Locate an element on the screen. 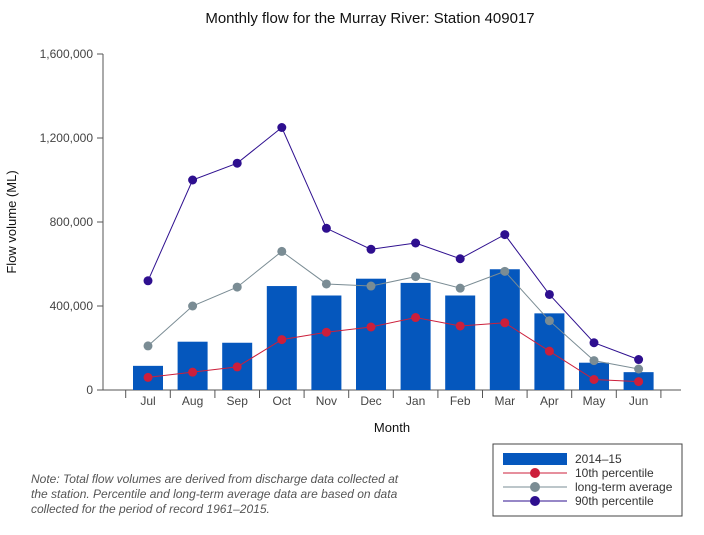 The image size is (704, 535). x-axis-label: Month is located at coordinates (392, 427).